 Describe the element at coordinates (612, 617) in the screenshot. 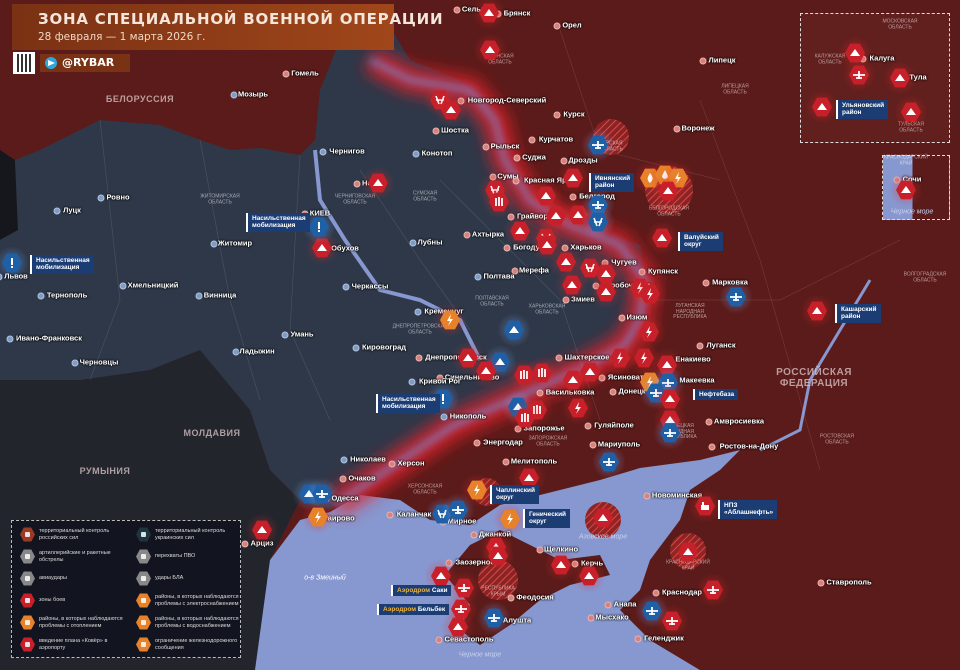

I see `city-label: Мысхако` at that location.